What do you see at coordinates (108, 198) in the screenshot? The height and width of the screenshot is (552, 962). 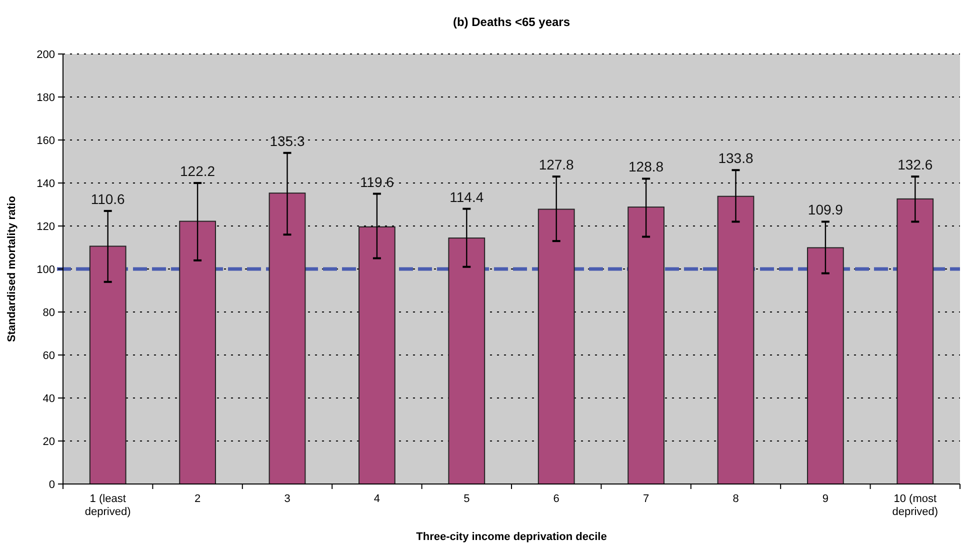 I see `data-label: 110.6` at bounding box center [108, 198].